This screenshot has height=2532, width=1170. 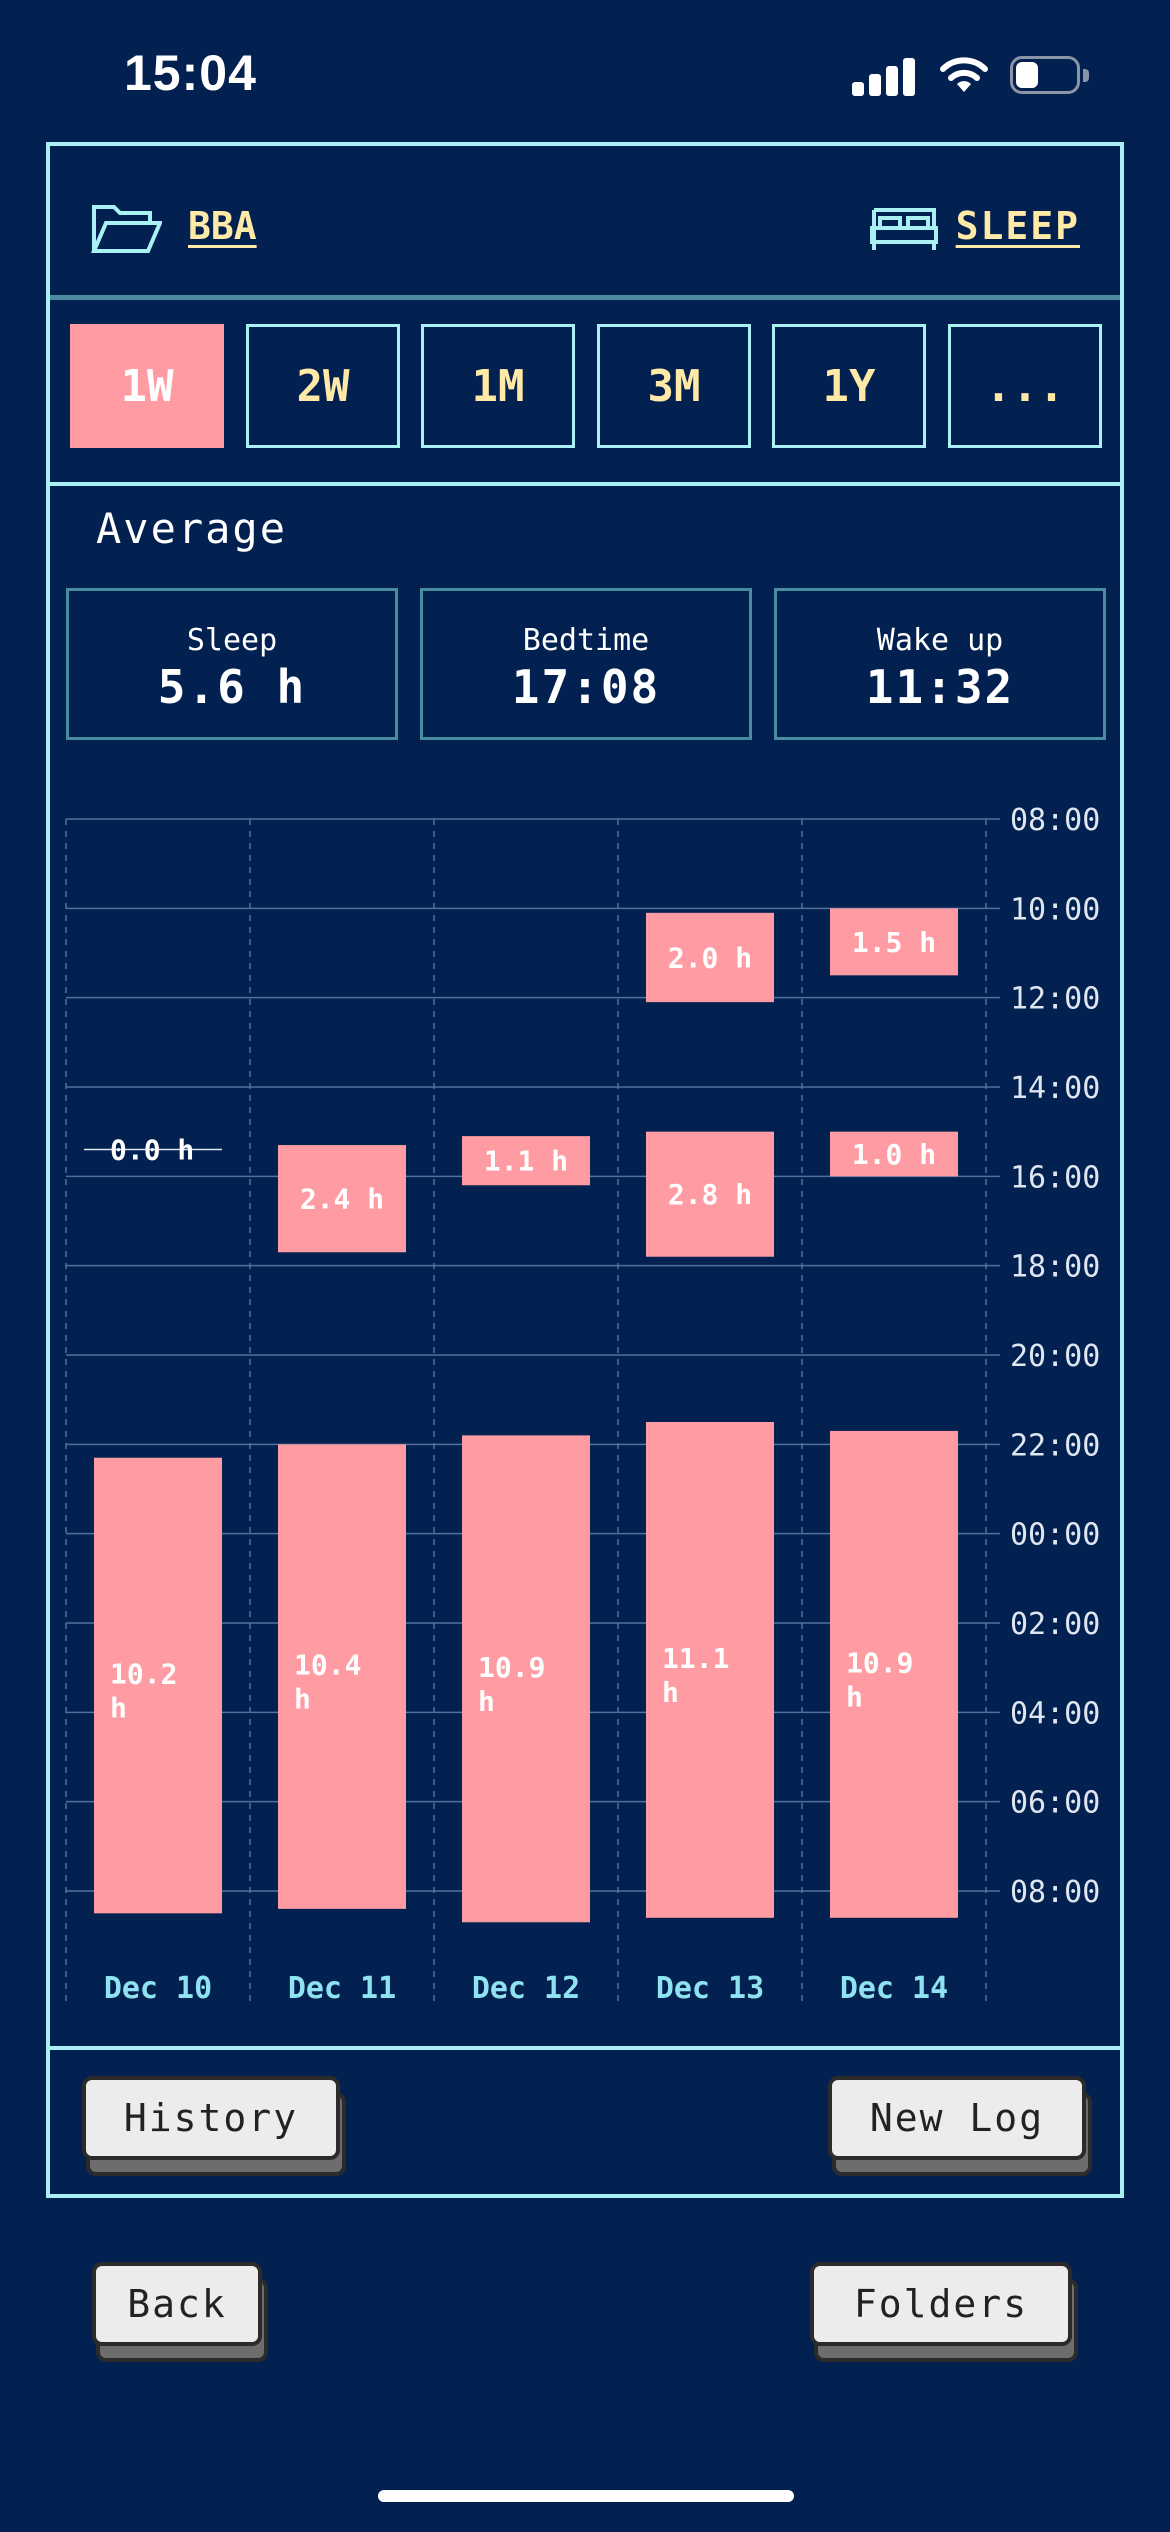 I want to click on sleep-stat-label: Sleep, so click(x=232, y=640).